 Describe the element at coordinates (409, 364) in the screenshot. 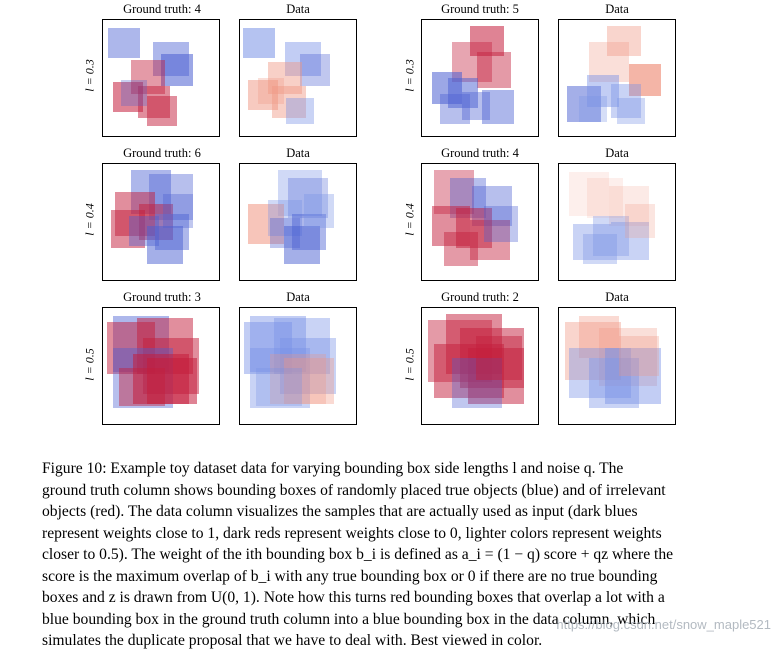

I see `row-label-l05-right: l = 0.5` at that location.